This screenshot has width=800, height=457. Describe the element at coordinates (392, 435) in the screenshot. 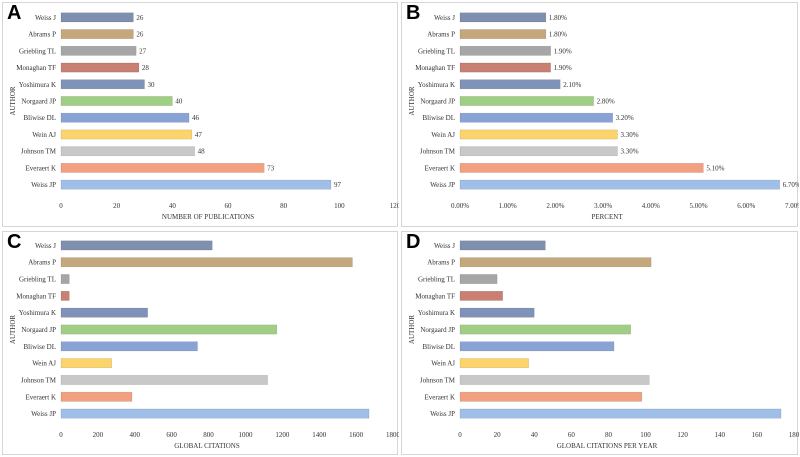

I see `x-tick-label: 1800` at that location.